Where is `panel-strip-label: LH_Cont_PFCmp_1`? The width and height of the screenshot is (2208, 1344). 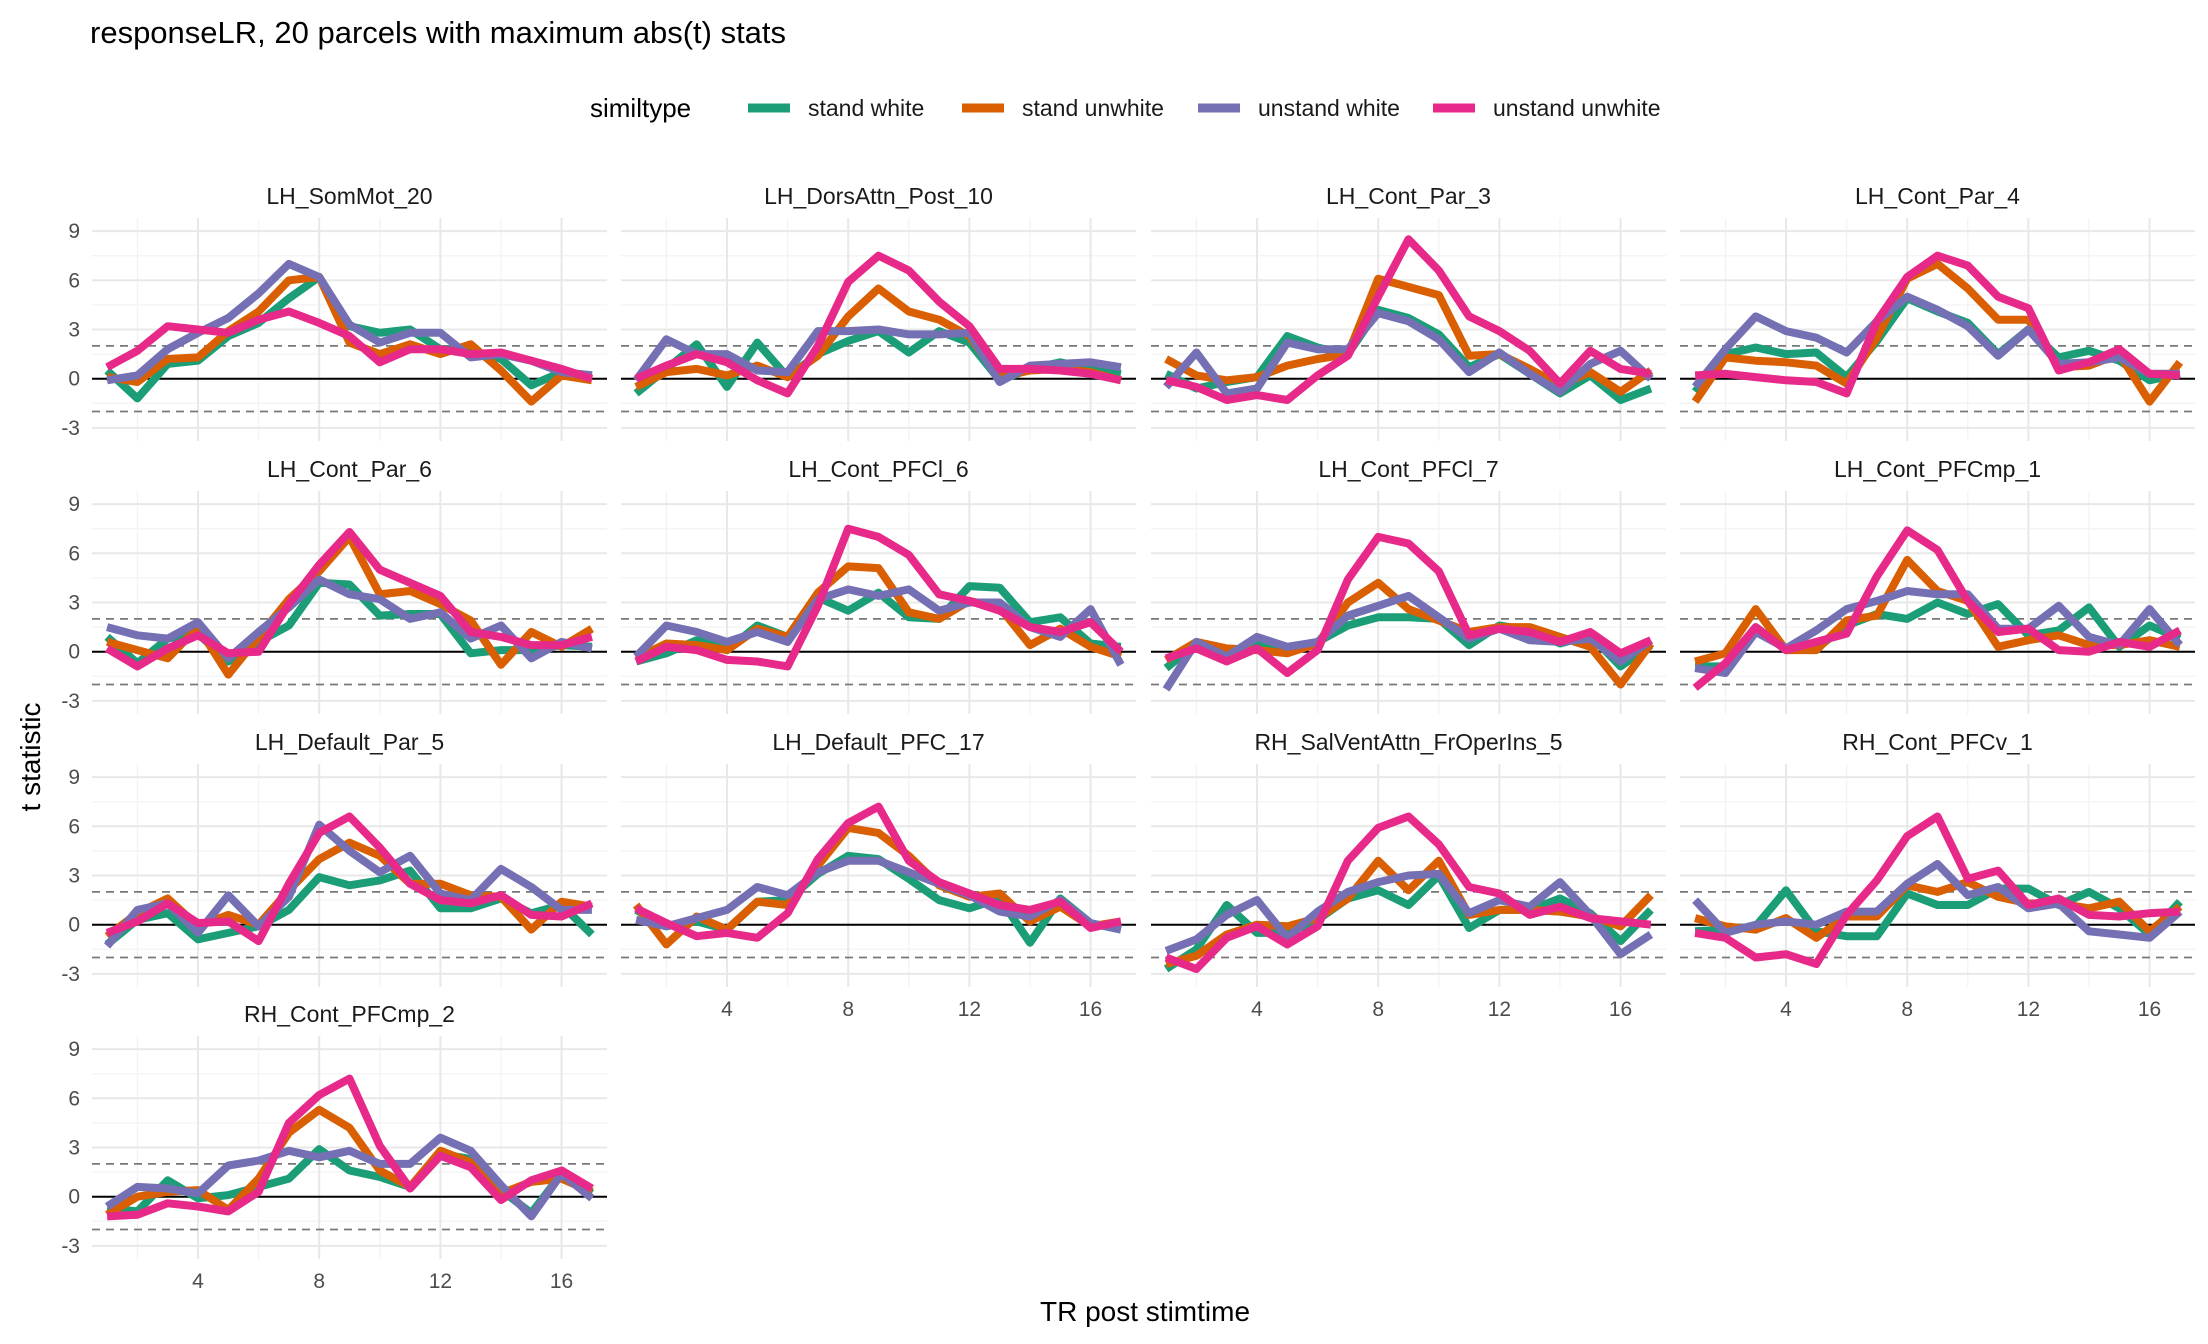
panel-strip-label: LH_Cont_PFCmp_1 is located at coordinates (1937, 469).